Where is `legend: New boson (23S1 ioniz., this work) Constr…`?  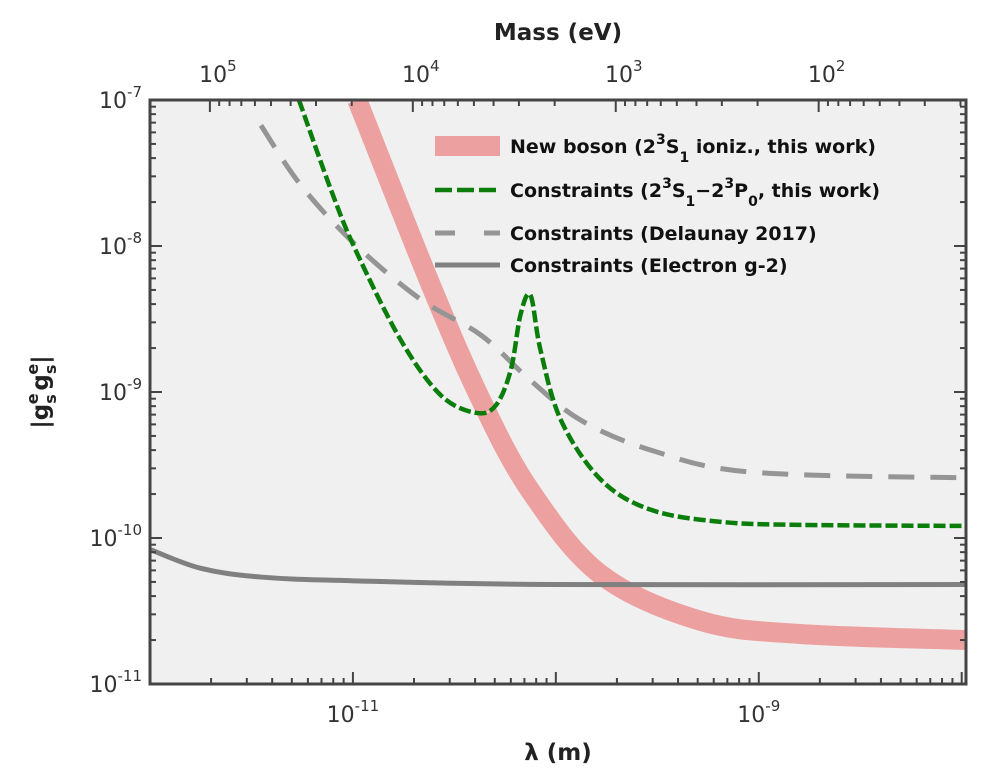 legend: New boson (23S1 ioniz., this work) Constr… is located at coordinates (657, 204).